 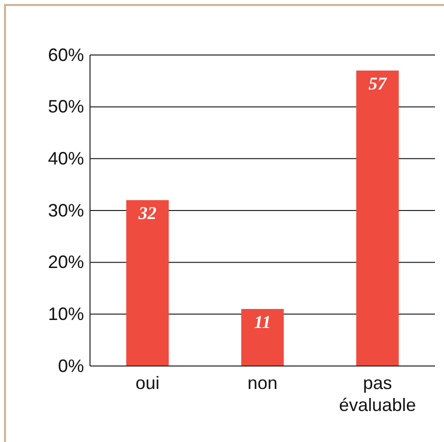 I want to click on y-tick-label: 30%, so click(x=66, y=210).